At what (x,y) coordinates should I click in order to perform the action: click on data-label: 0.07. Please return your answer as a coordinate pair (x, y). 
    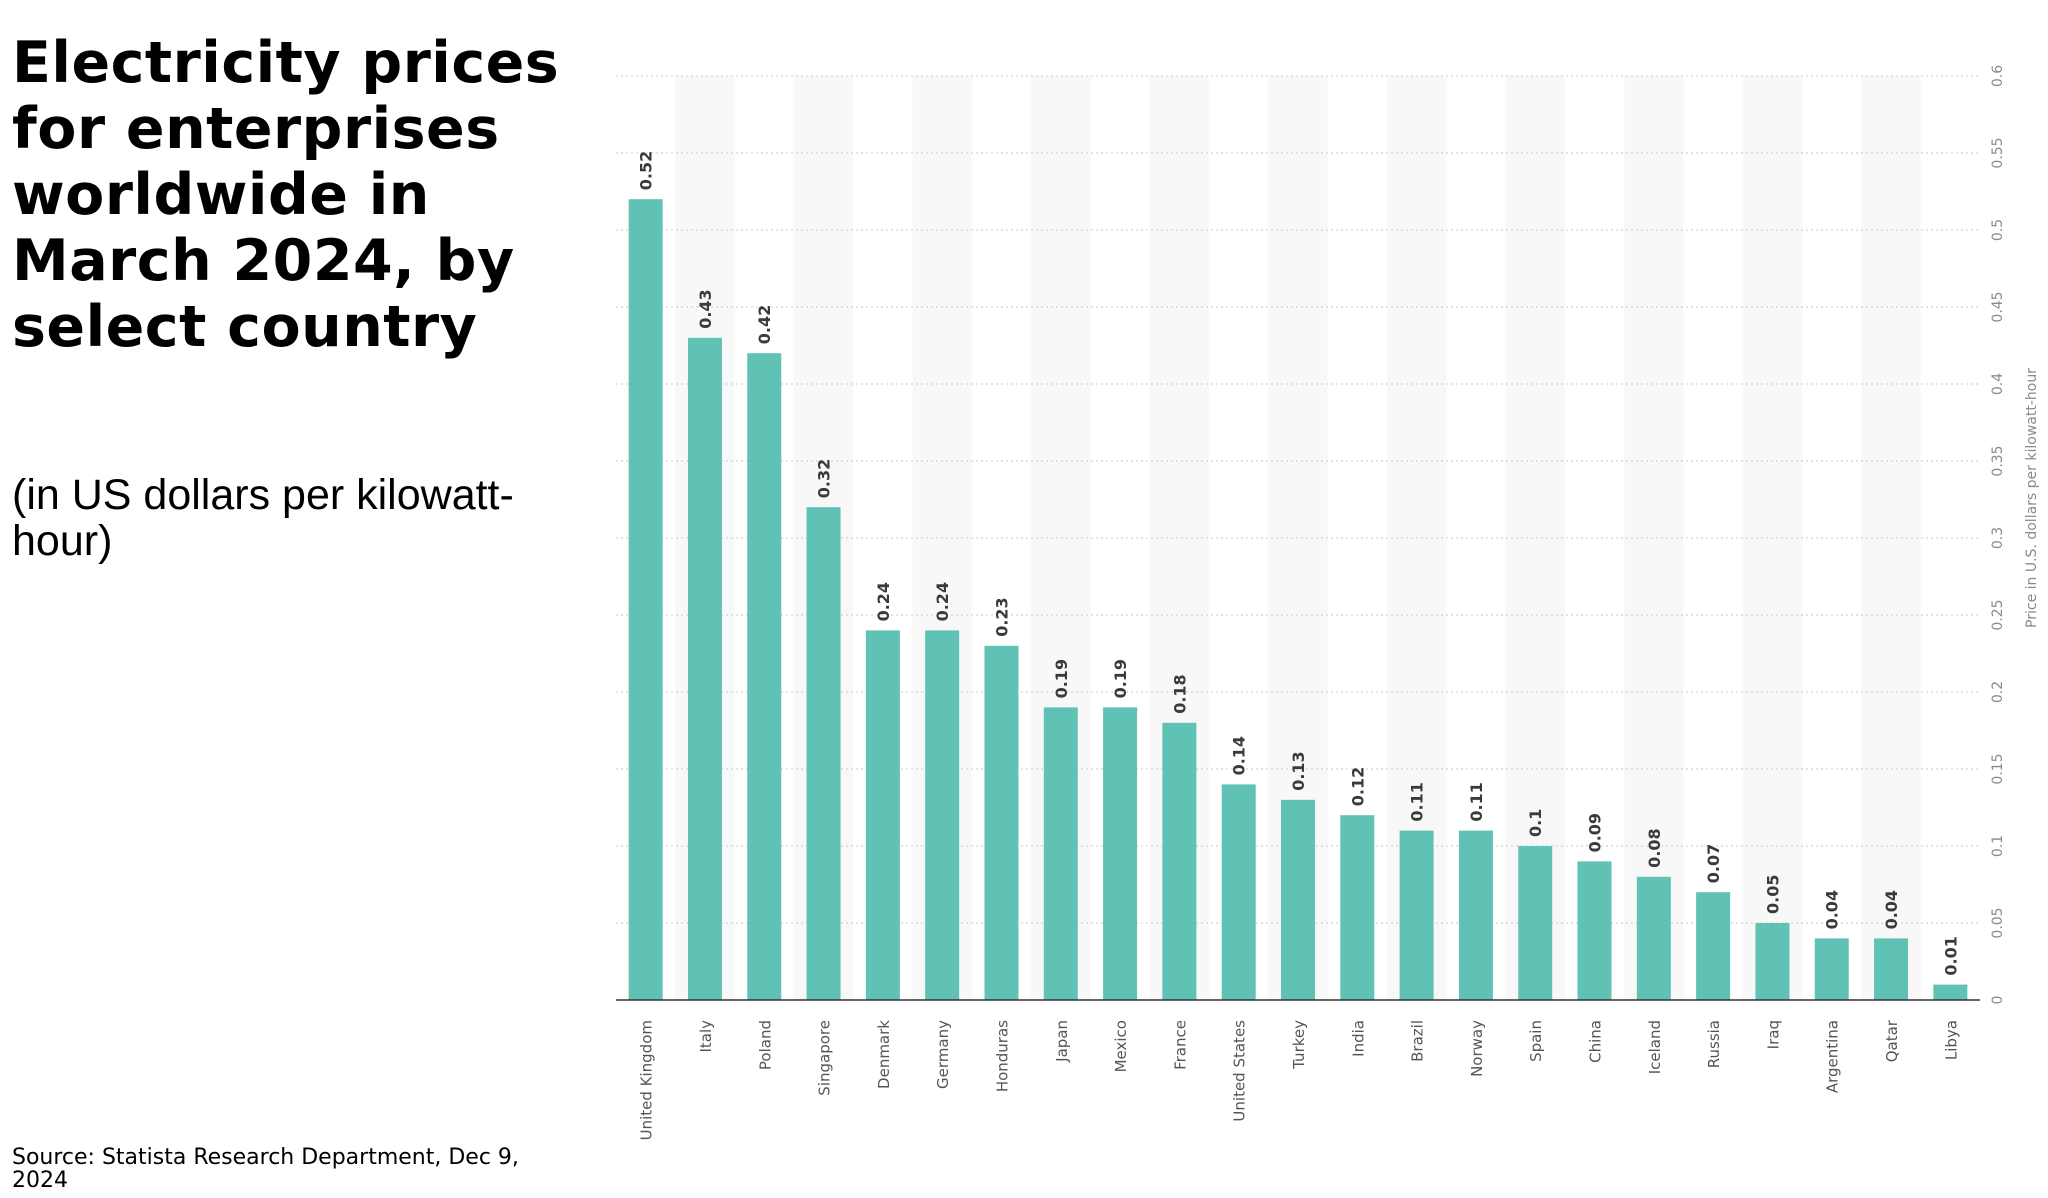
    Looking at the image, I should click on (1713, 863).